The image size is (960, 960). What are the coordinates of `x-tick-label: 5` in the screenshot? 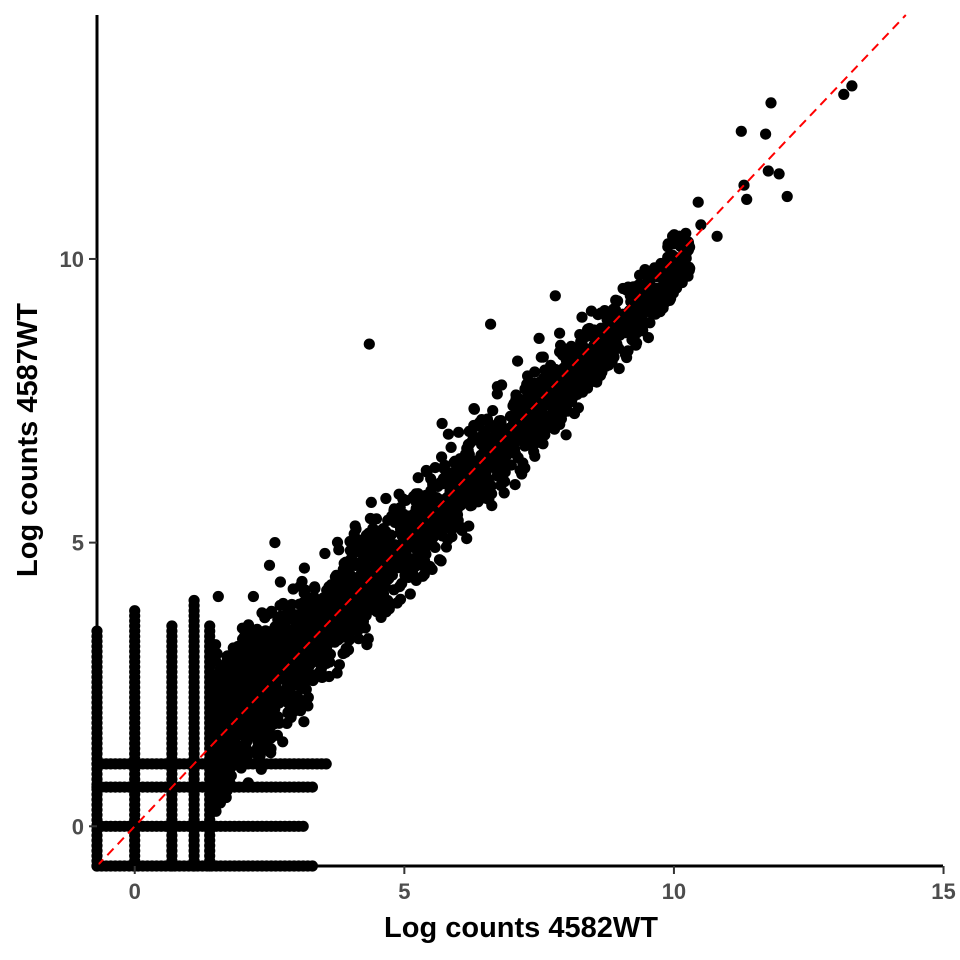 It's located at (404, 891).